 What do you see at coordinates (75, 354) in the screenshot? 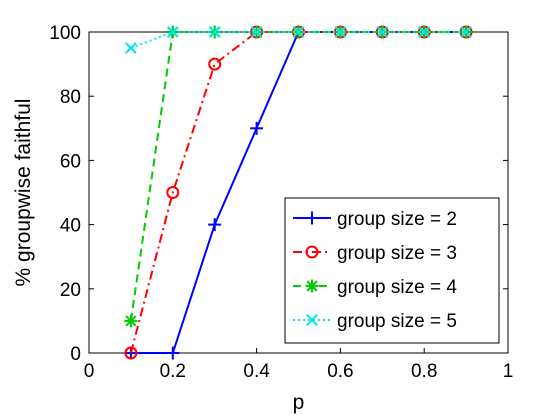
I see `y-tick-label: 0` at bounding box center [75, 354].